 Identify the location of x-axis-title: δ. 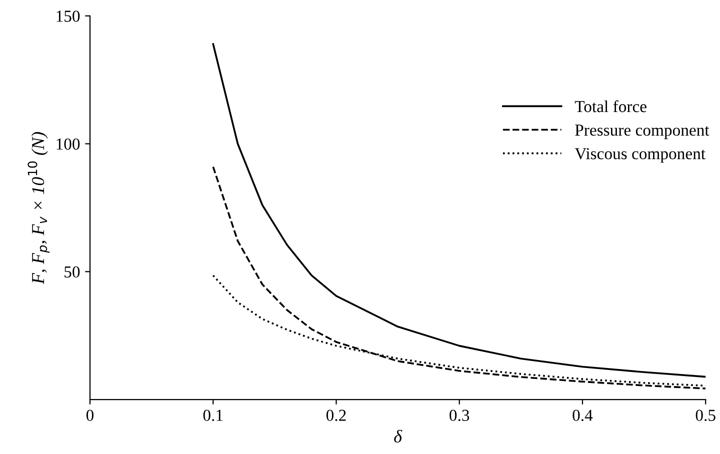
(398, 436).